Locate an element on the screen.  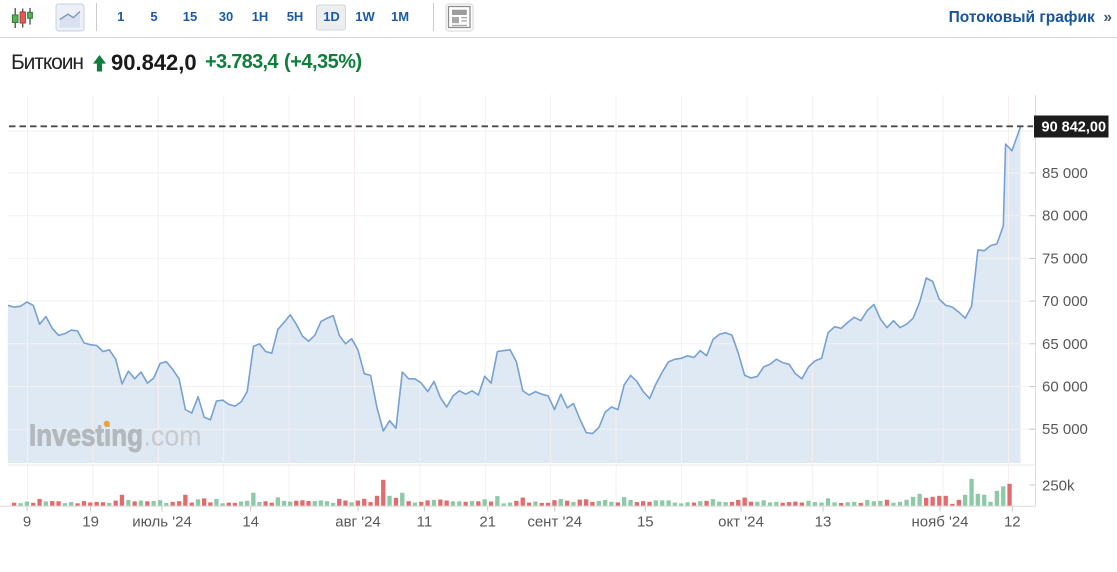
svg-text: 90 842,00 is located at coordinates (1074, 128).